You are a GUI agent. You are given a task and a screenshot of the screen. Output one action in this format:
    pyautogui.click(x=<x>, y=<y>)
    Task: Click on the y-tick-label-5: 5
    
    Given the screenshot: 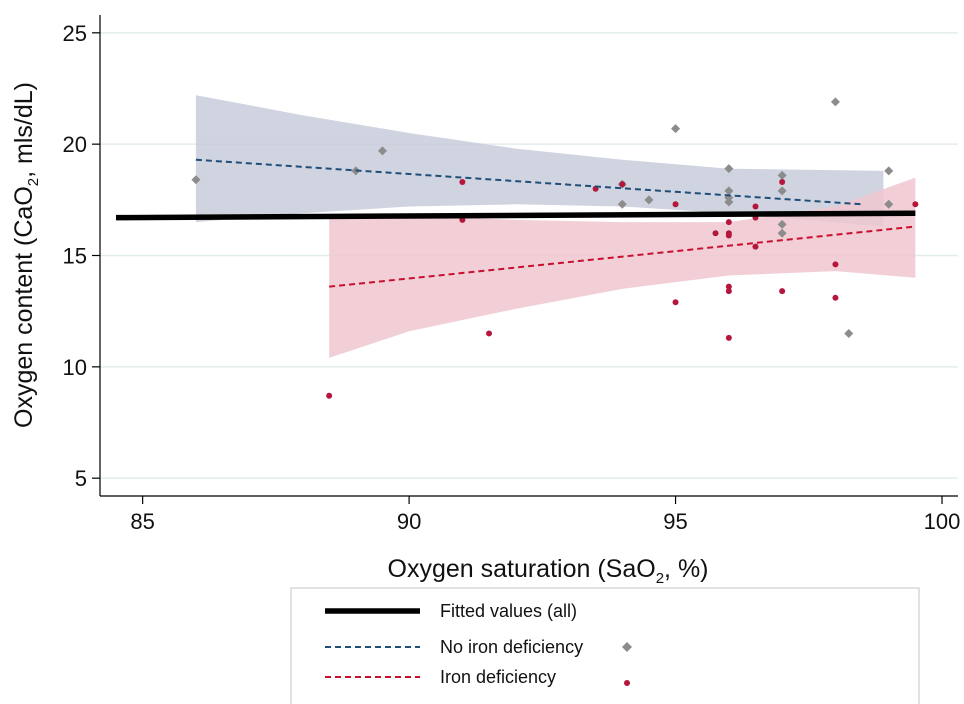 What is the action you would take?
    pyautogui.click(x=81, y=478)
    